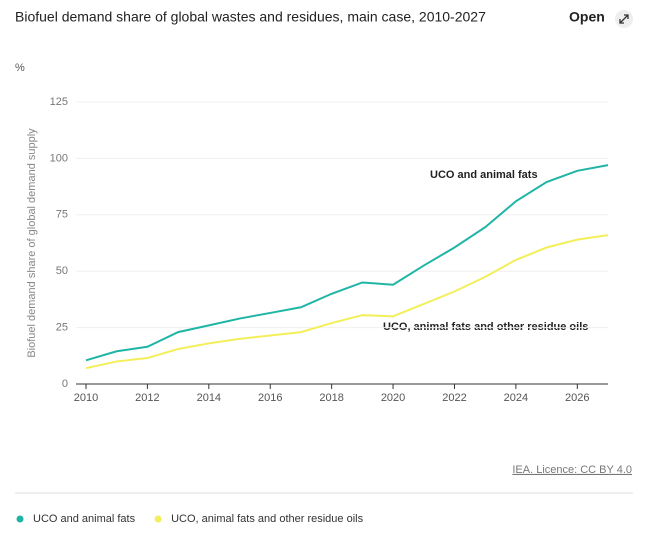 This screenshot has width=648, height=540. I want to click on x-tick-label: 2024, so click(516, 398).